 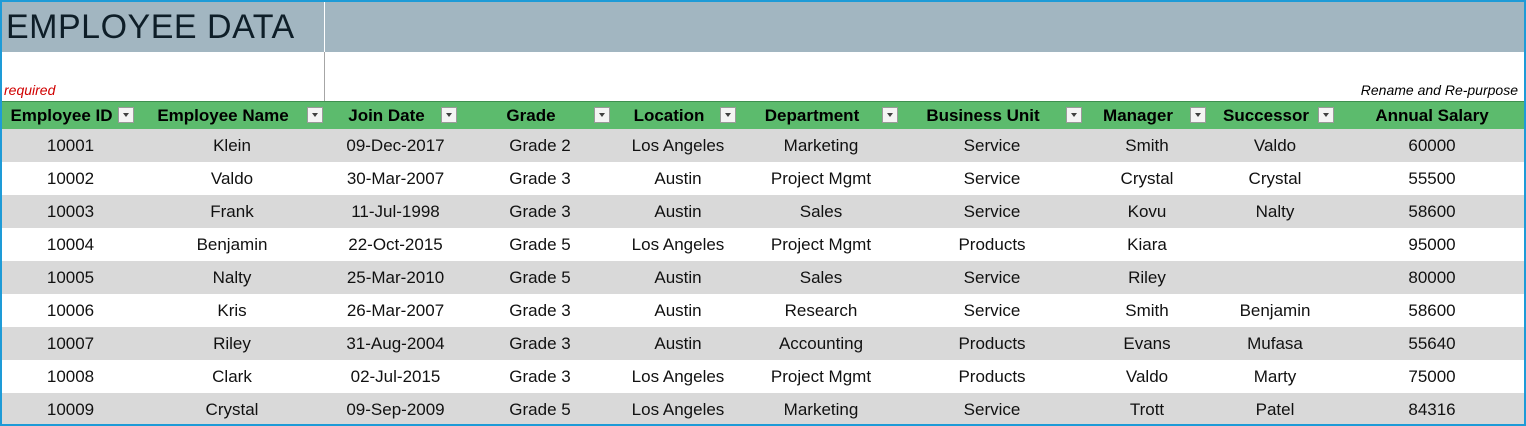 I want to click on cell-name: Frank, so click(x=232, y=211).